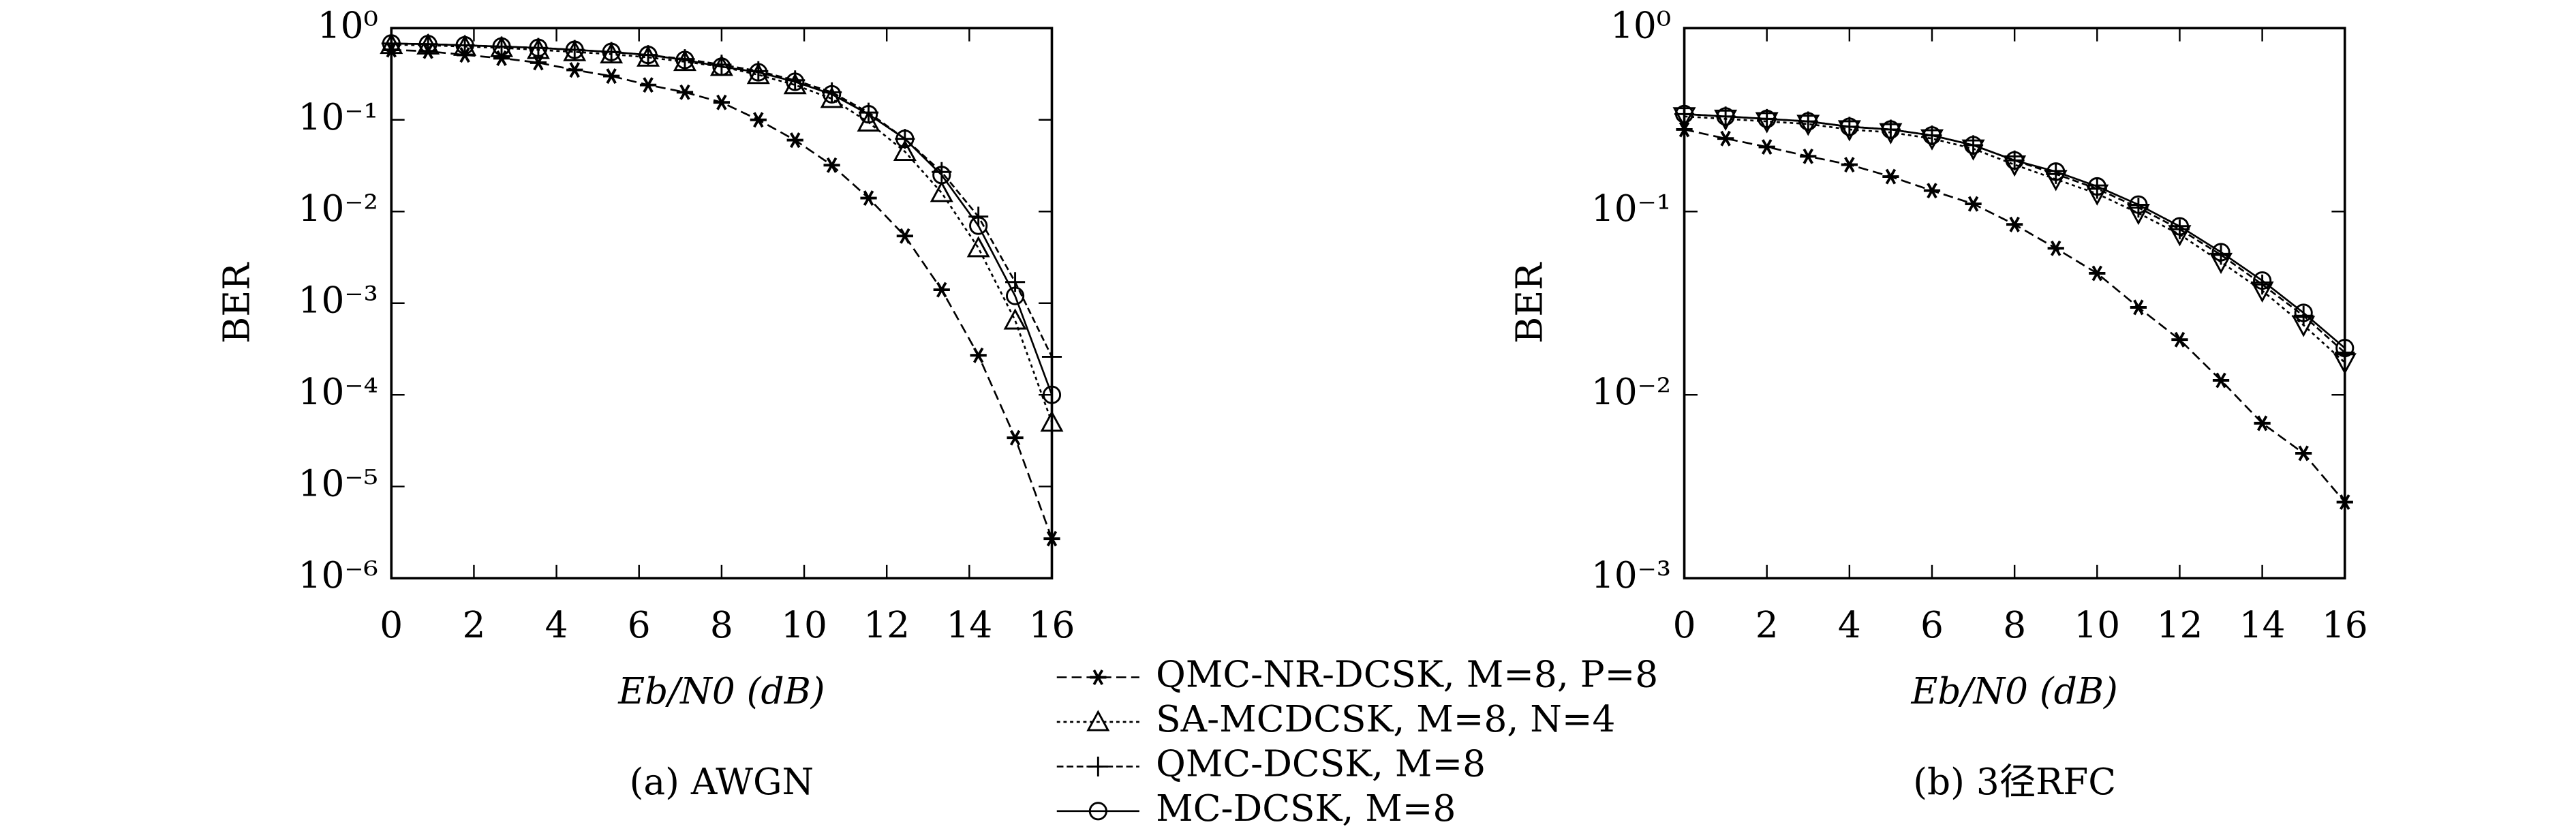 This screenshot has width=2576, height=831. I want to click on x-tick-label: 2, so click(474, 625).